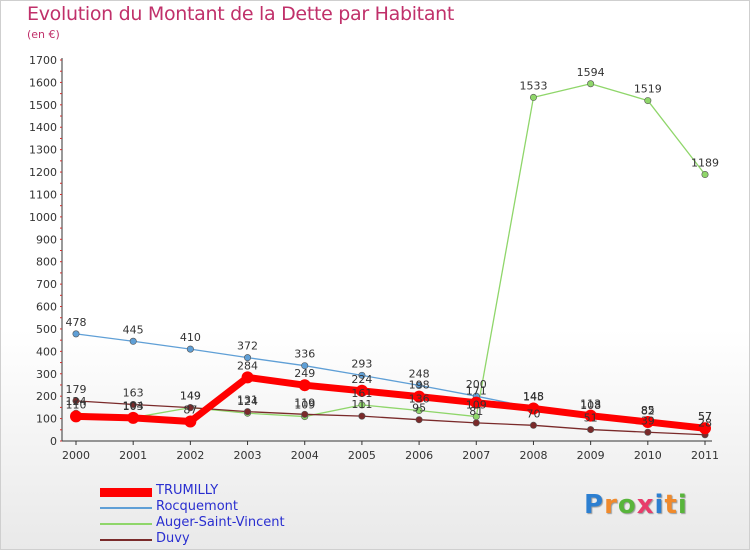  What do you see at coordinates (361, 379) in the screenshot?
I see `data-label: 224` at bounding box center [361, 379].